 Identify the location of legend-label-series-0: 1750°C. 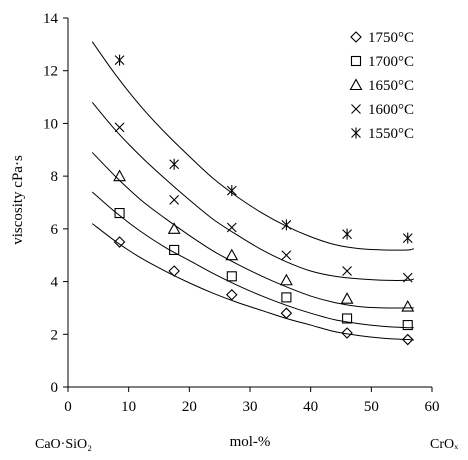
(391, 38).